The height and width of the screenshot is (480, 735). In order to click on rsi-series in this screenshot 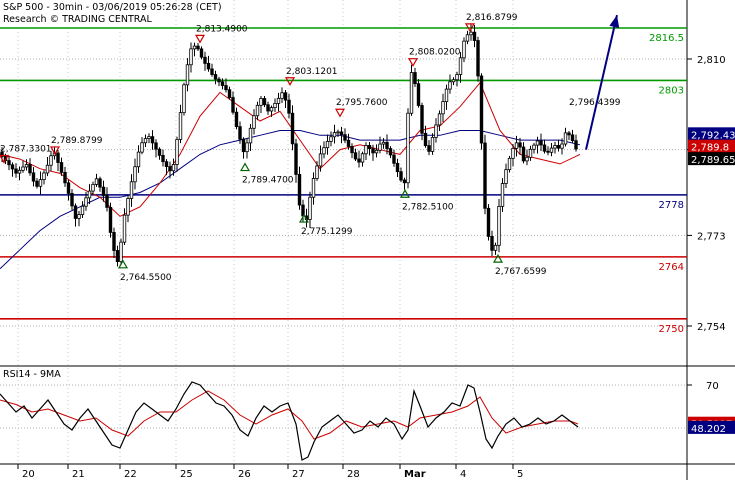, I will do `click(289, 421)`.